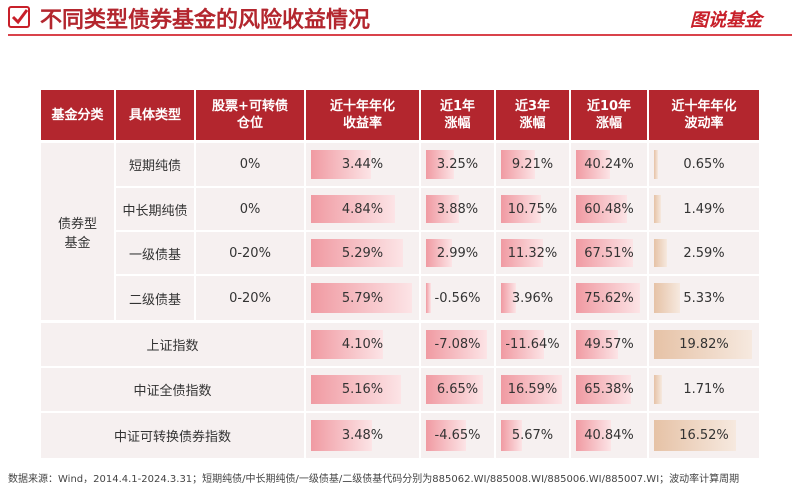 This screenshot has width=800, height=500. I want to click on index-text: 上证指数, so click(172, 346).